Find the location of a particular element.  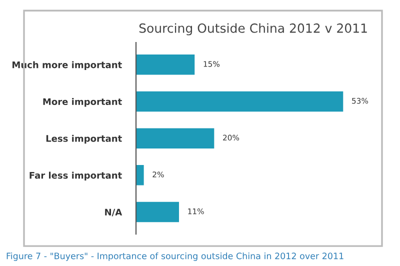

caption: Figure 7 - "Buyers" - Importance of sourcing outside China in 2012 over 2011 is located at coordinates (175, 256).